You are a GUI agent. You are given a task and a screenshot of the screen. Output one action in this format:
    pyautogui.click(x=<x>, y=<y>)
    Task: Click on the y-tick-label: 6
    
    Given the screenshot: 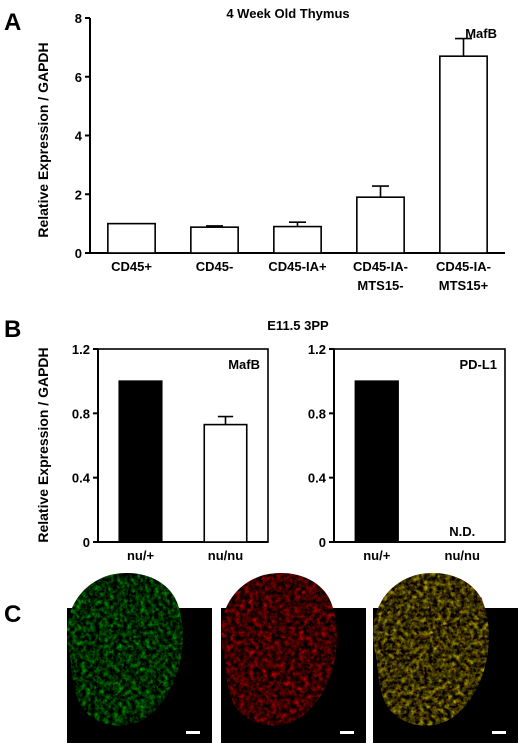 What is the action you would take?
    pyautogui.click(x=78, y=77)
    